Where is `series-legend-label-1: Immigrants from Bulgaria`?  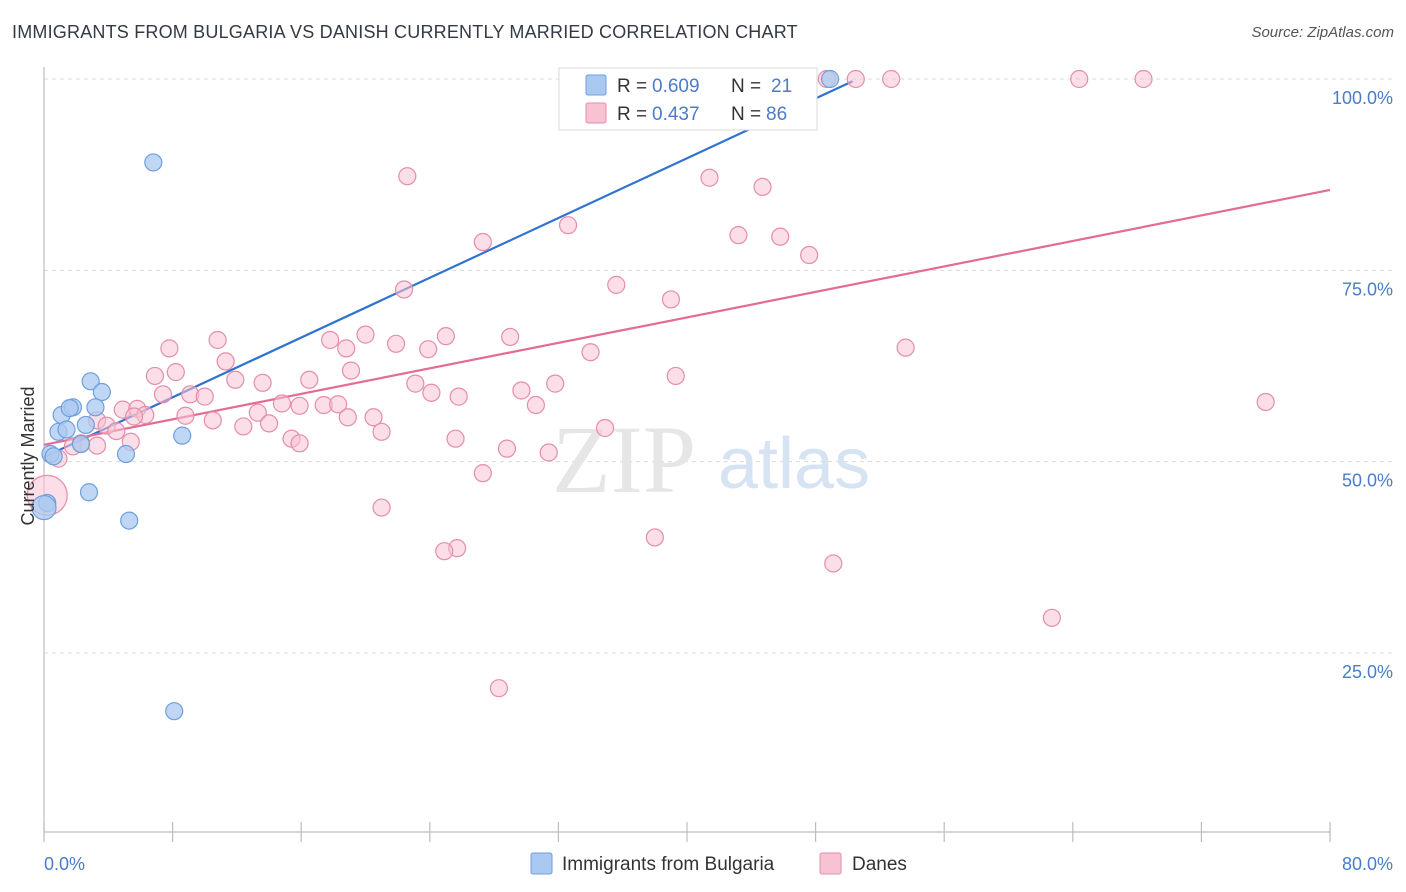
series-legend-label-1: Immigrants from Bulgaria is located at coordinates (668, 864).